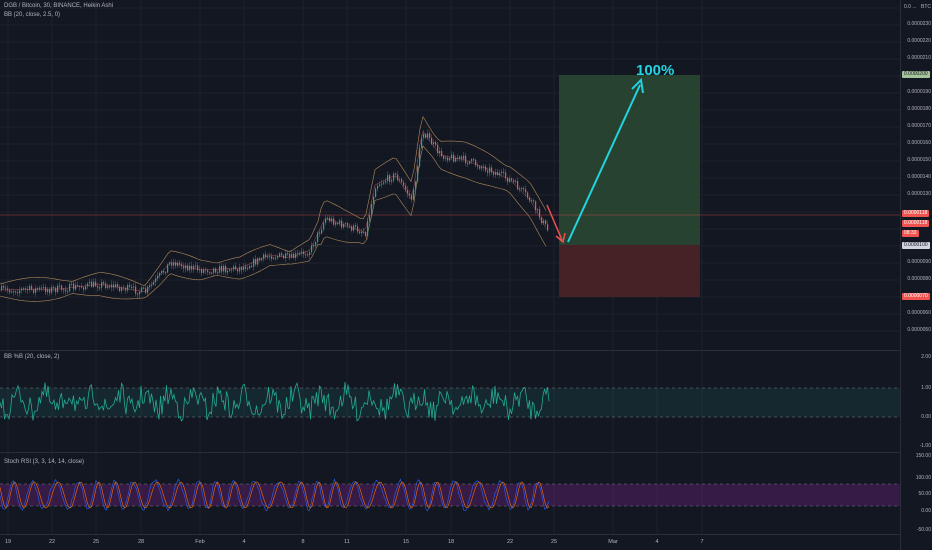 Image resolution: width=932 pixels, height=550 pixels. I want to click on date-label: 4, so click(657, 542).